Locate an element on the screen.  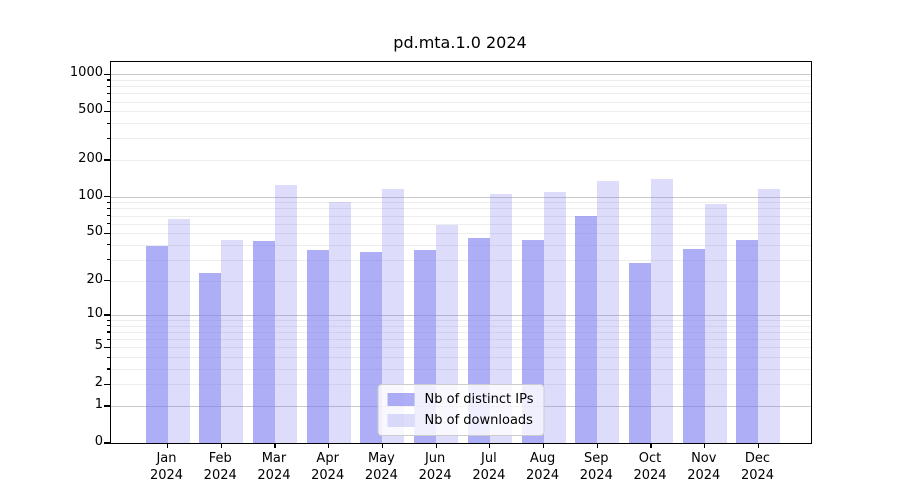
bar-aug-downloads is located at coordinates (554, 317).